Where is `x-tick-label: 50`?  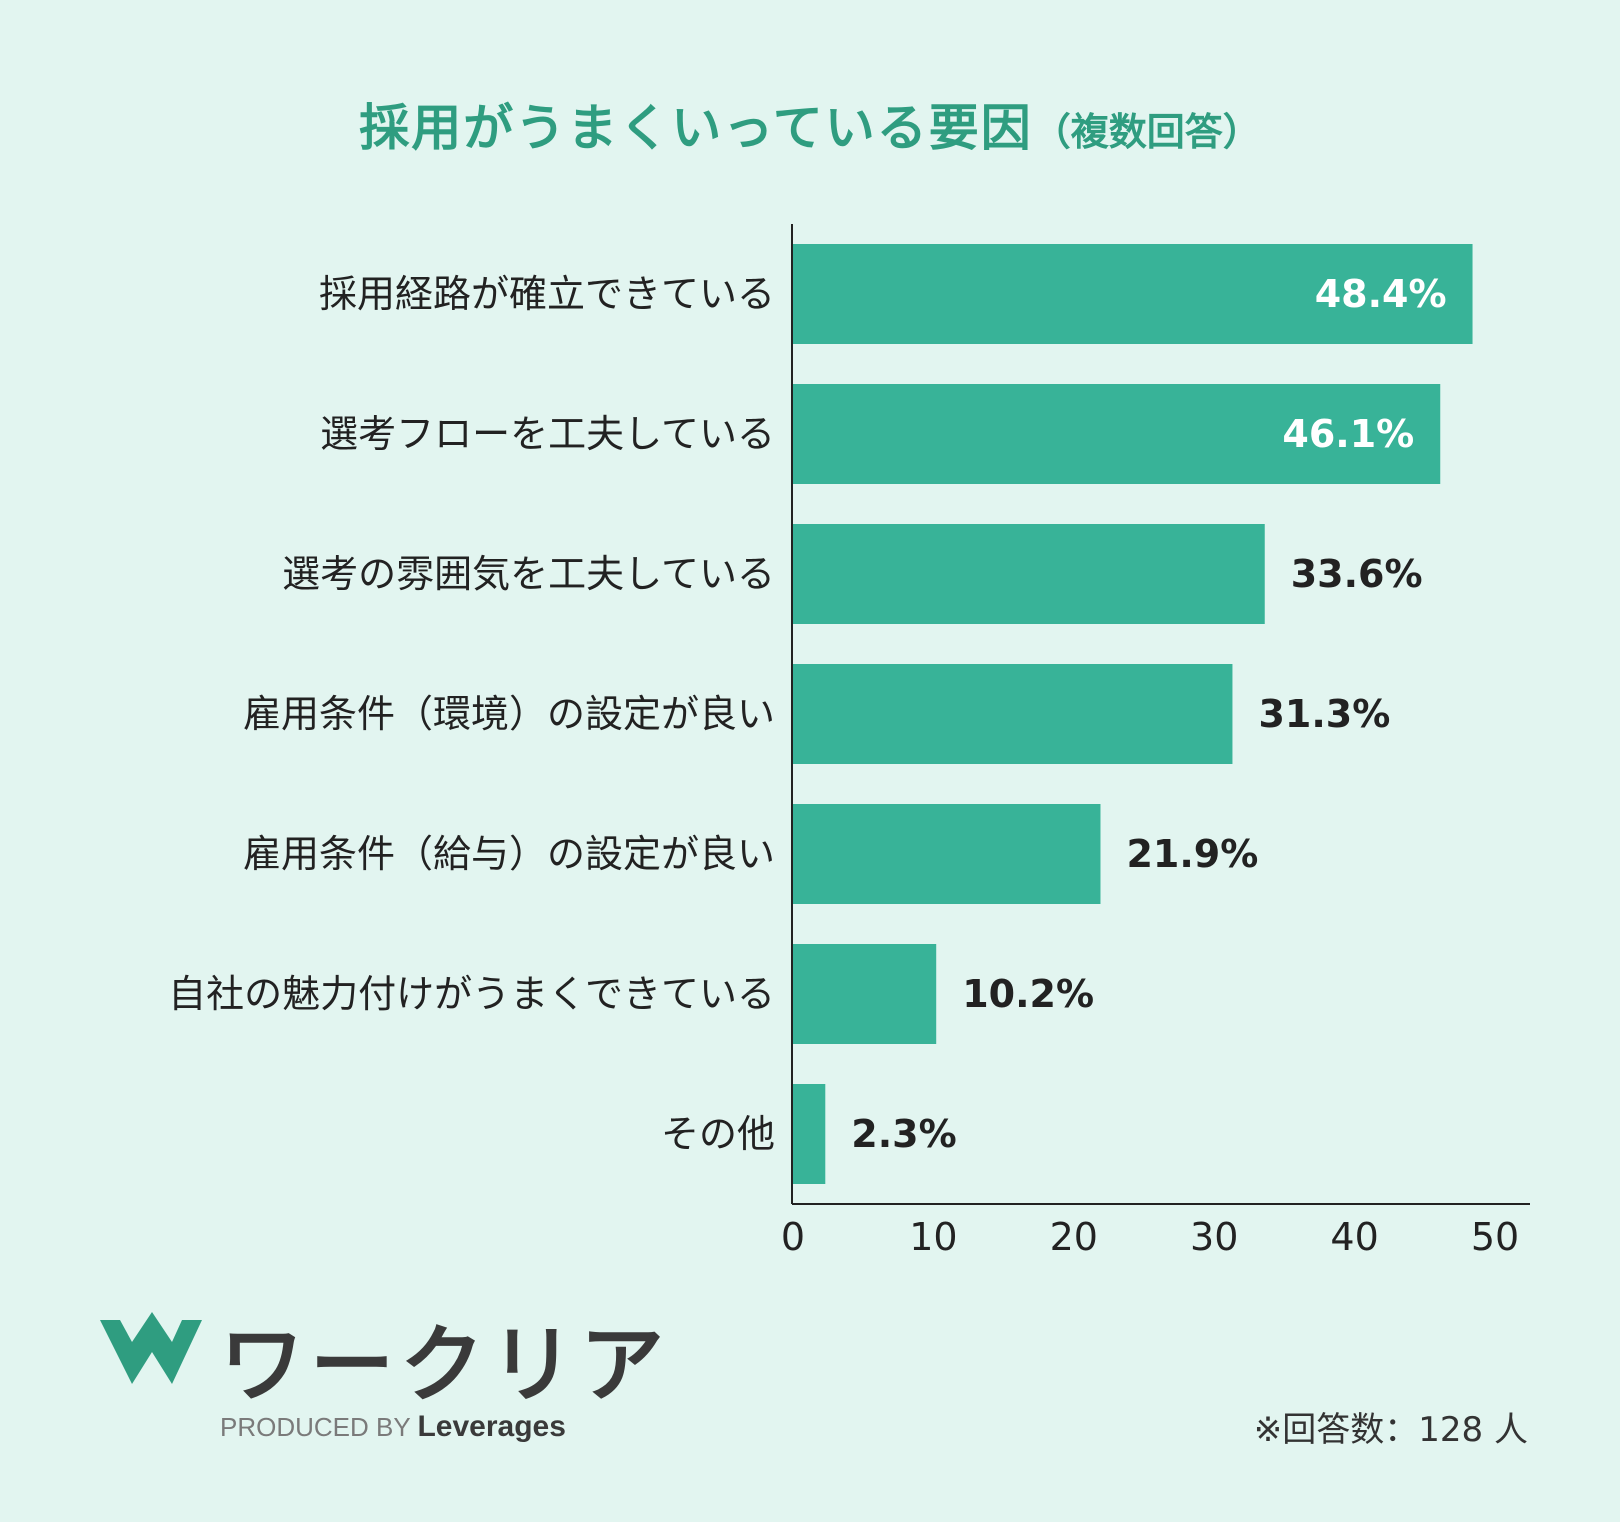 x-tick-label: 50 is located at coordinates (1495, 1237).